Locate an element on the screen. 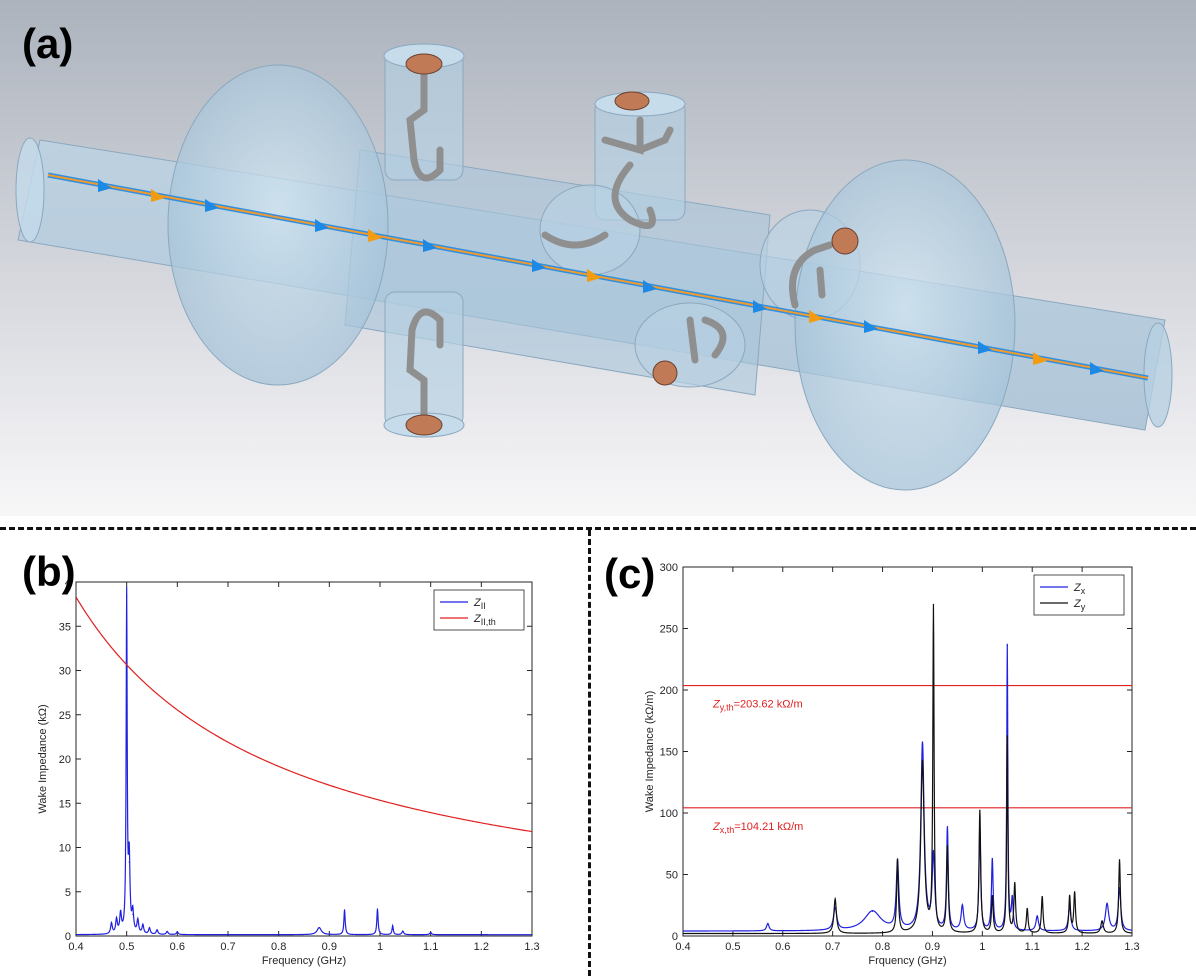  cavity-cell-right is located at coordinates (905, 325).